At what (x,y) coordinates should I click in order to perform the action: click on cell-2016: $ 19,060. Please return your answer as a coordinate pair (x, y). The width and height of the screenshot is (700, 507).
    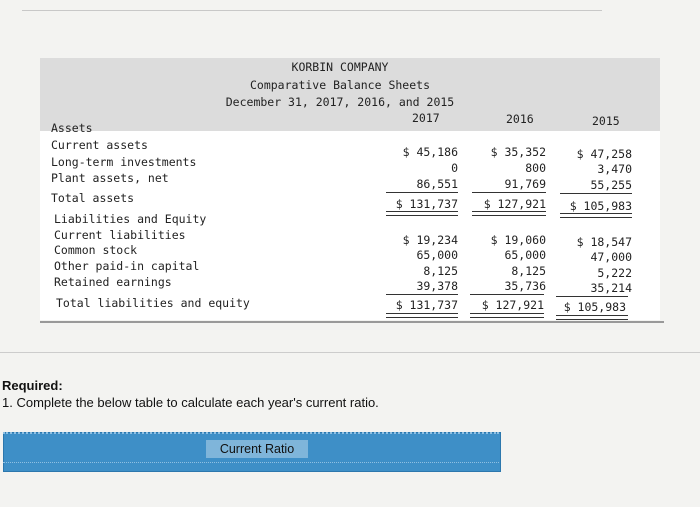
    Looking at the image, I should click on (518, 240).